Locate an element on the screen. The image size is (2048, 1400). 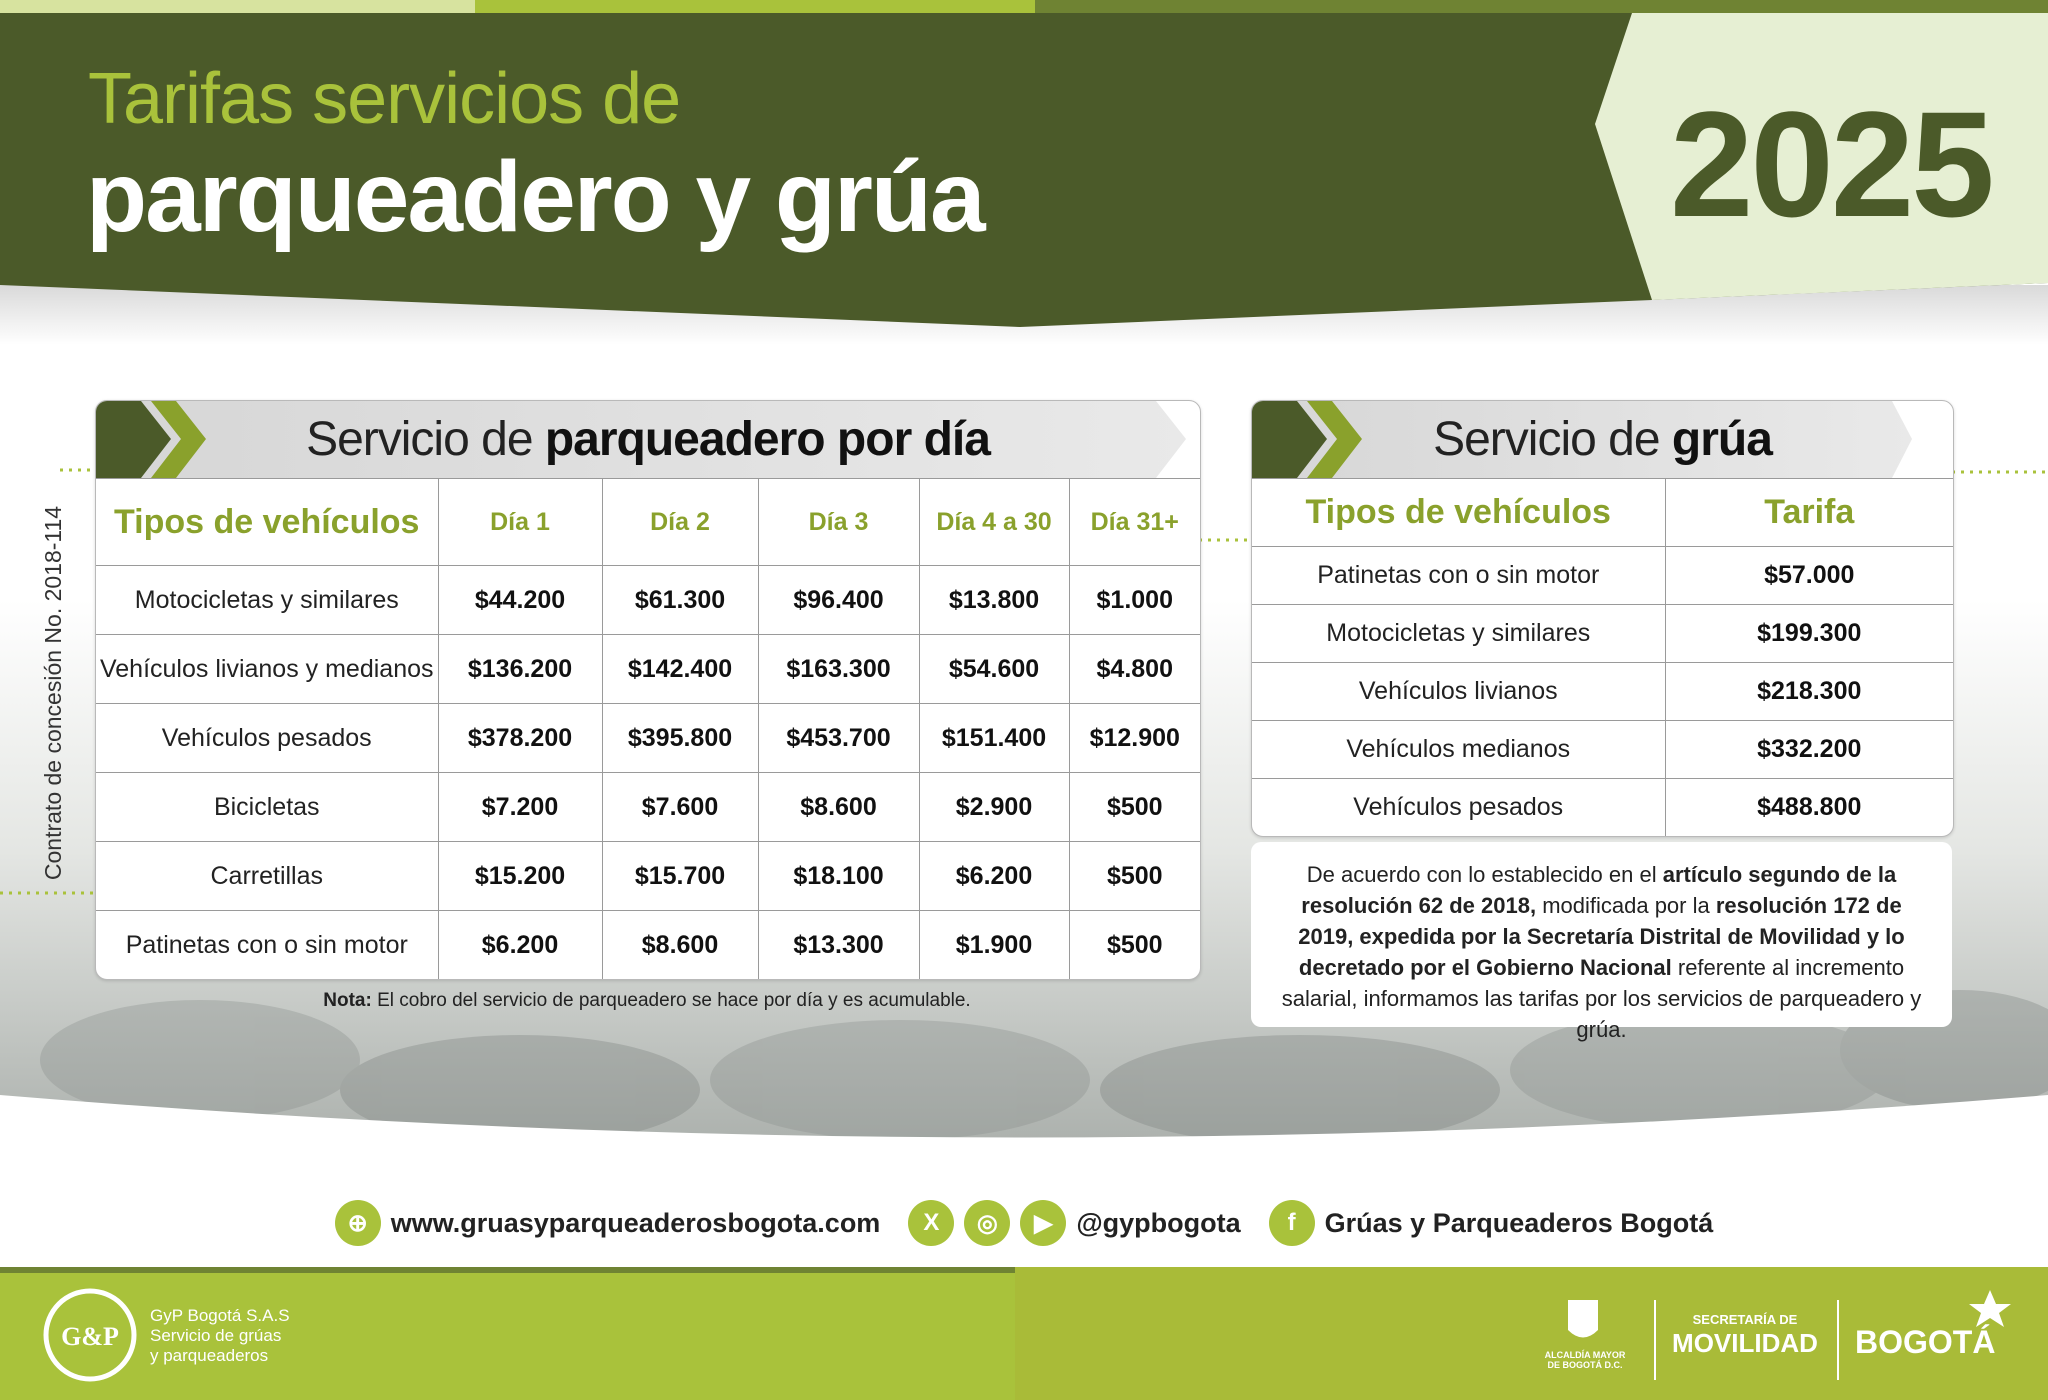
card-title: Servicio de parqueadero por día is located at coordinates (648, 439).